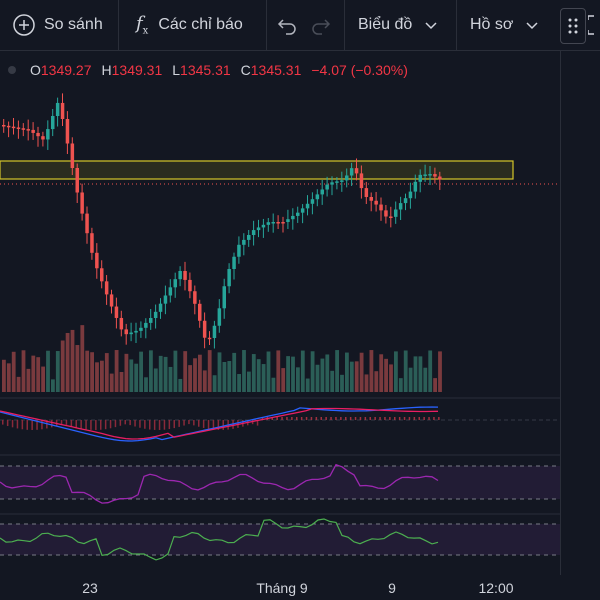  Describe the element at coordinates (276, 70) in the screenshot. I see `close-number: 1345.31` at that location.